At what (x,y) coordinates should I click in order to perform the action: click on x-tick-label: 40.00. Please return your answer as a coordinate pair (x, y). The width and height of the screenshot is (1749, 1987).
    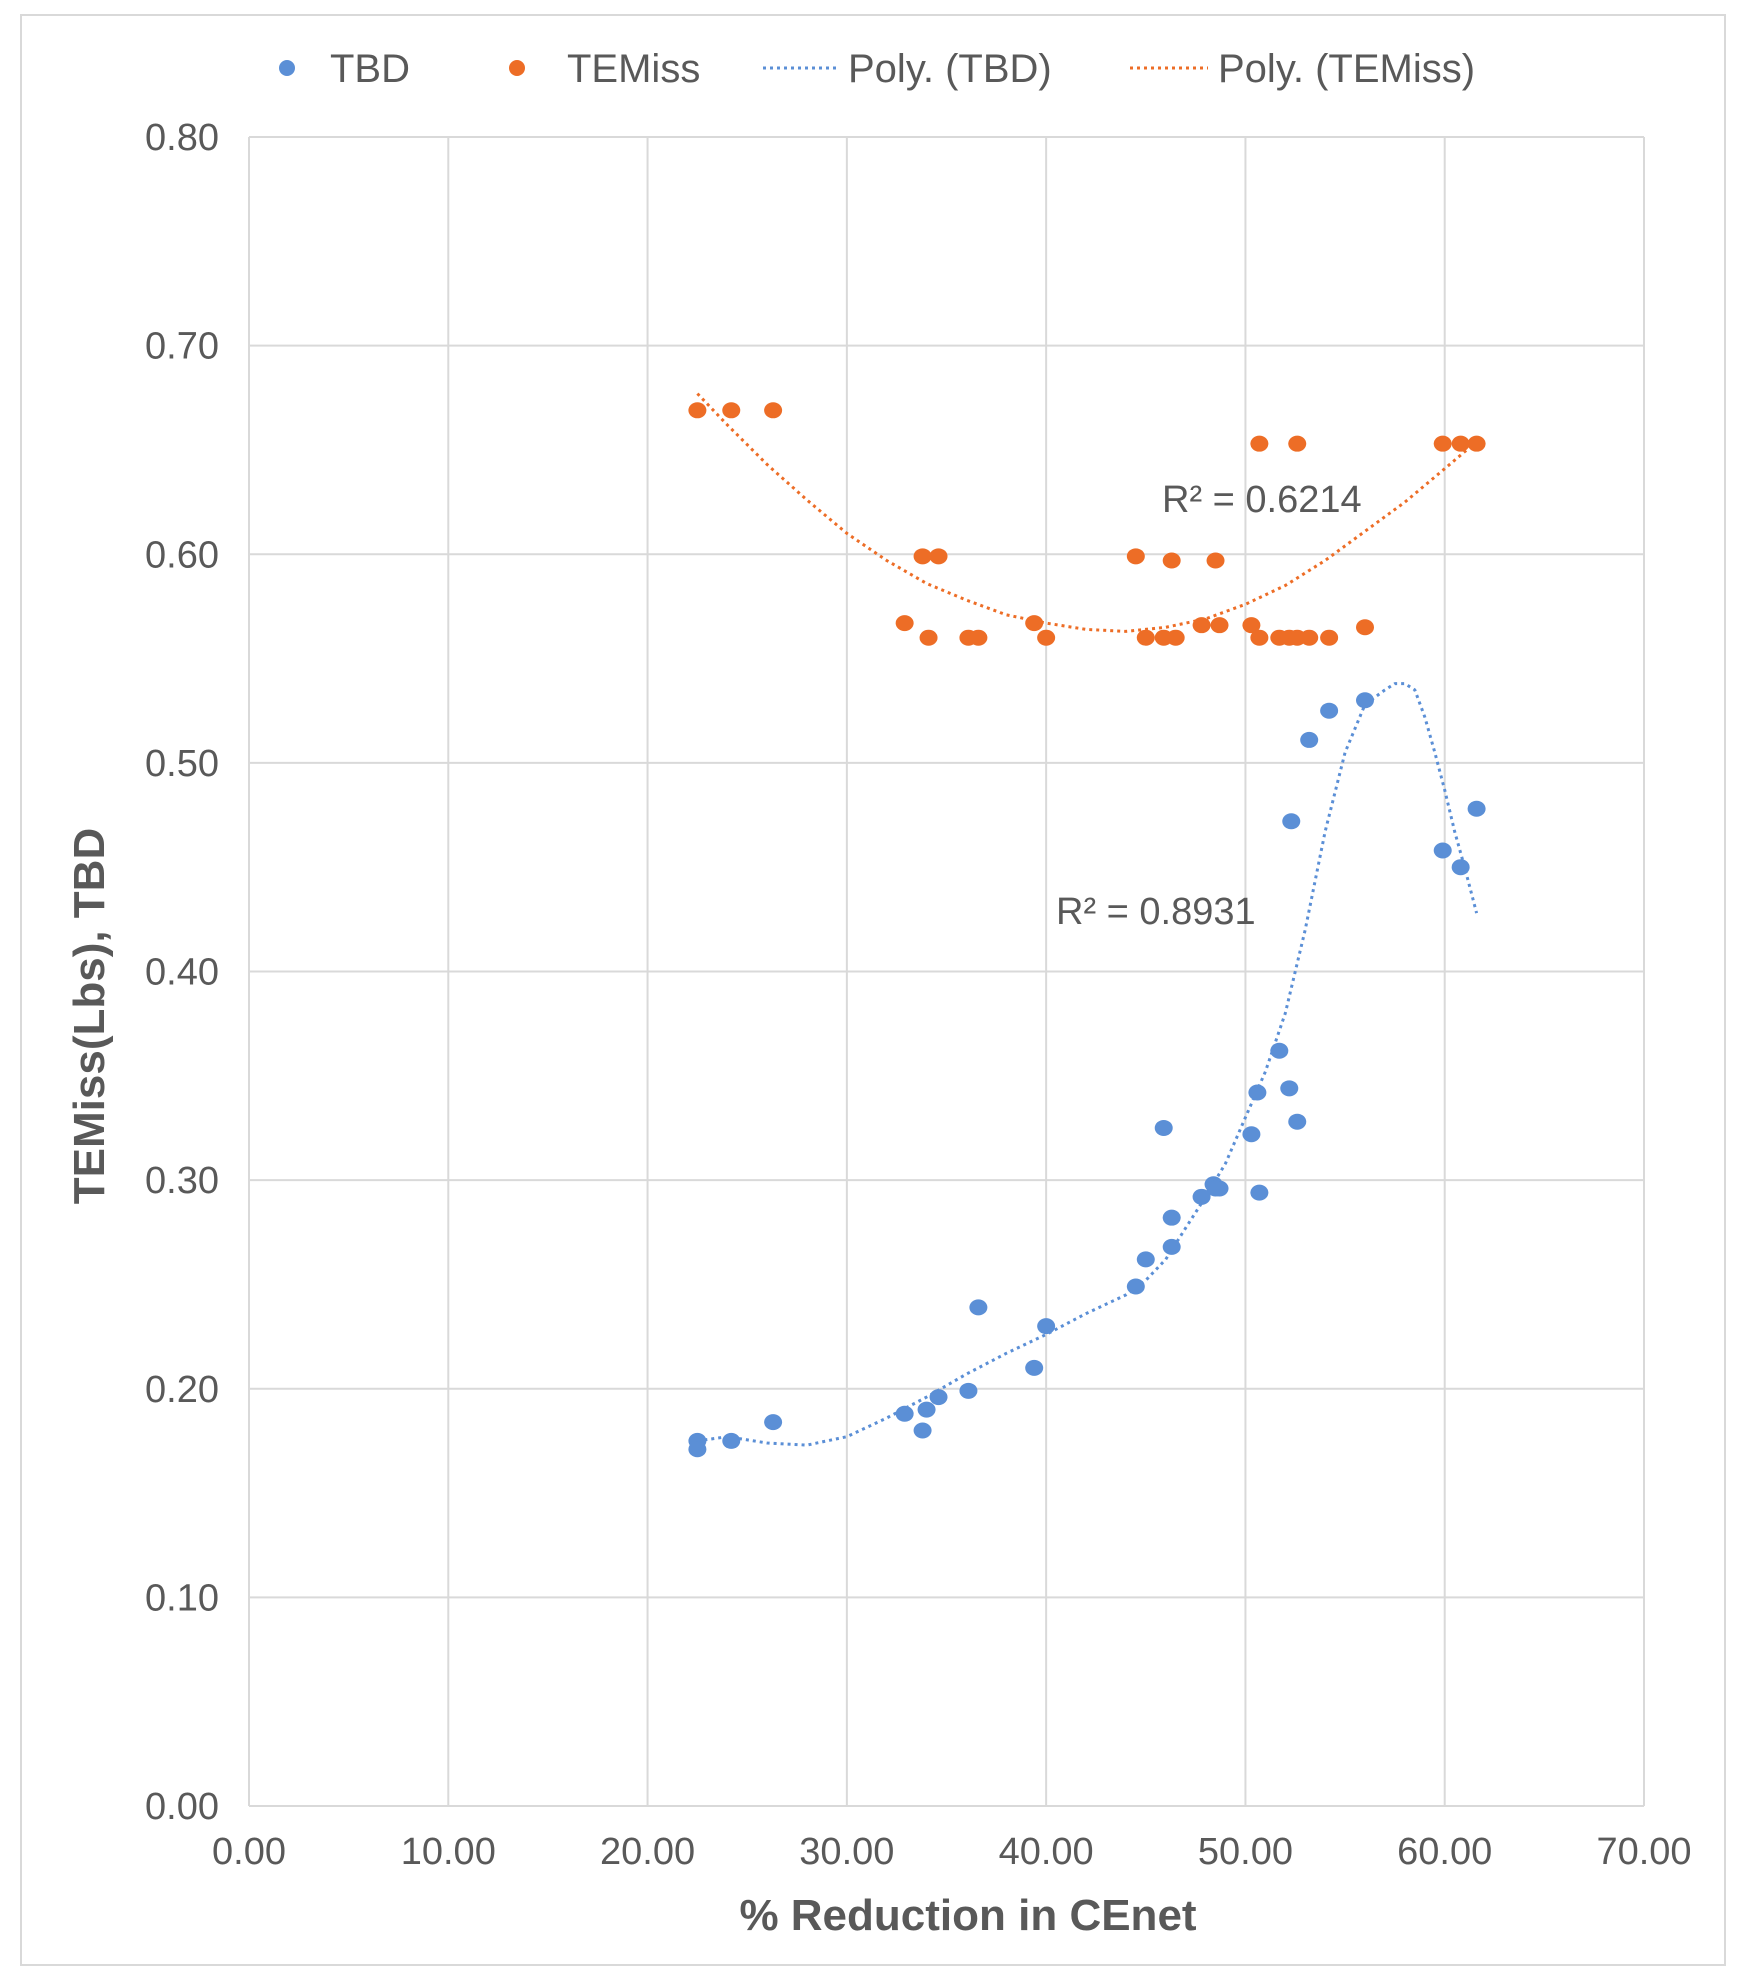
    Looking at the image, I should click on (1046, 1852).